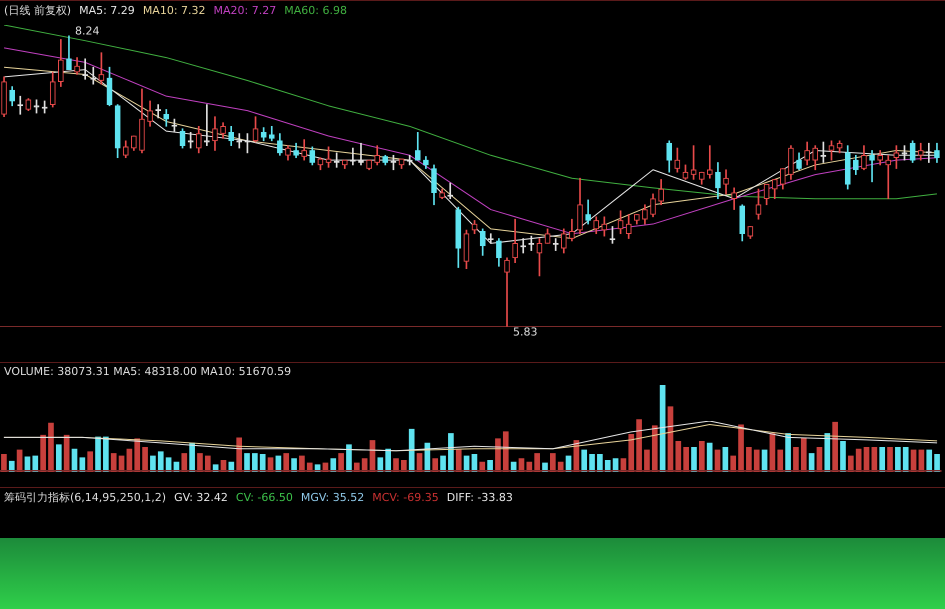 The image size is (945, 609). Describe the element at coordinates (201, 497) in the screenshot. I see `text: GV: 32.42` at that location.